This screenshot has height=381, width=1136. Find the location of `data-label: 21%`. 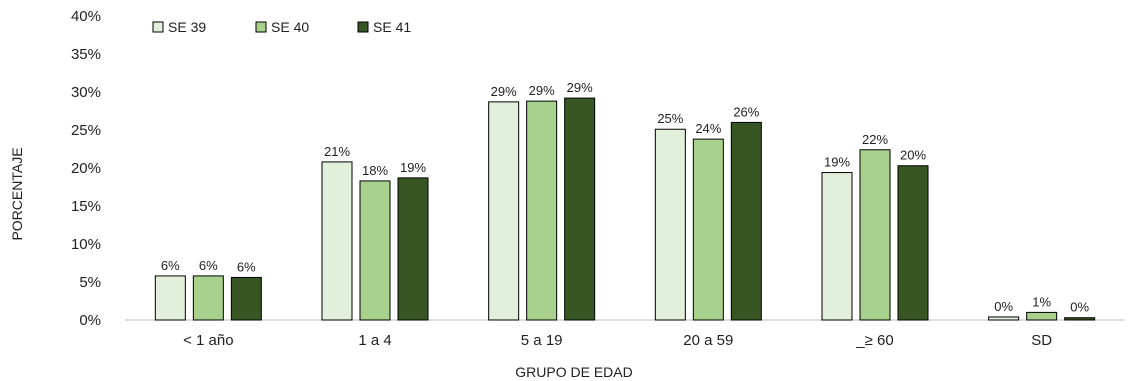

data-label: 21% is located at coordinates (337, 151).